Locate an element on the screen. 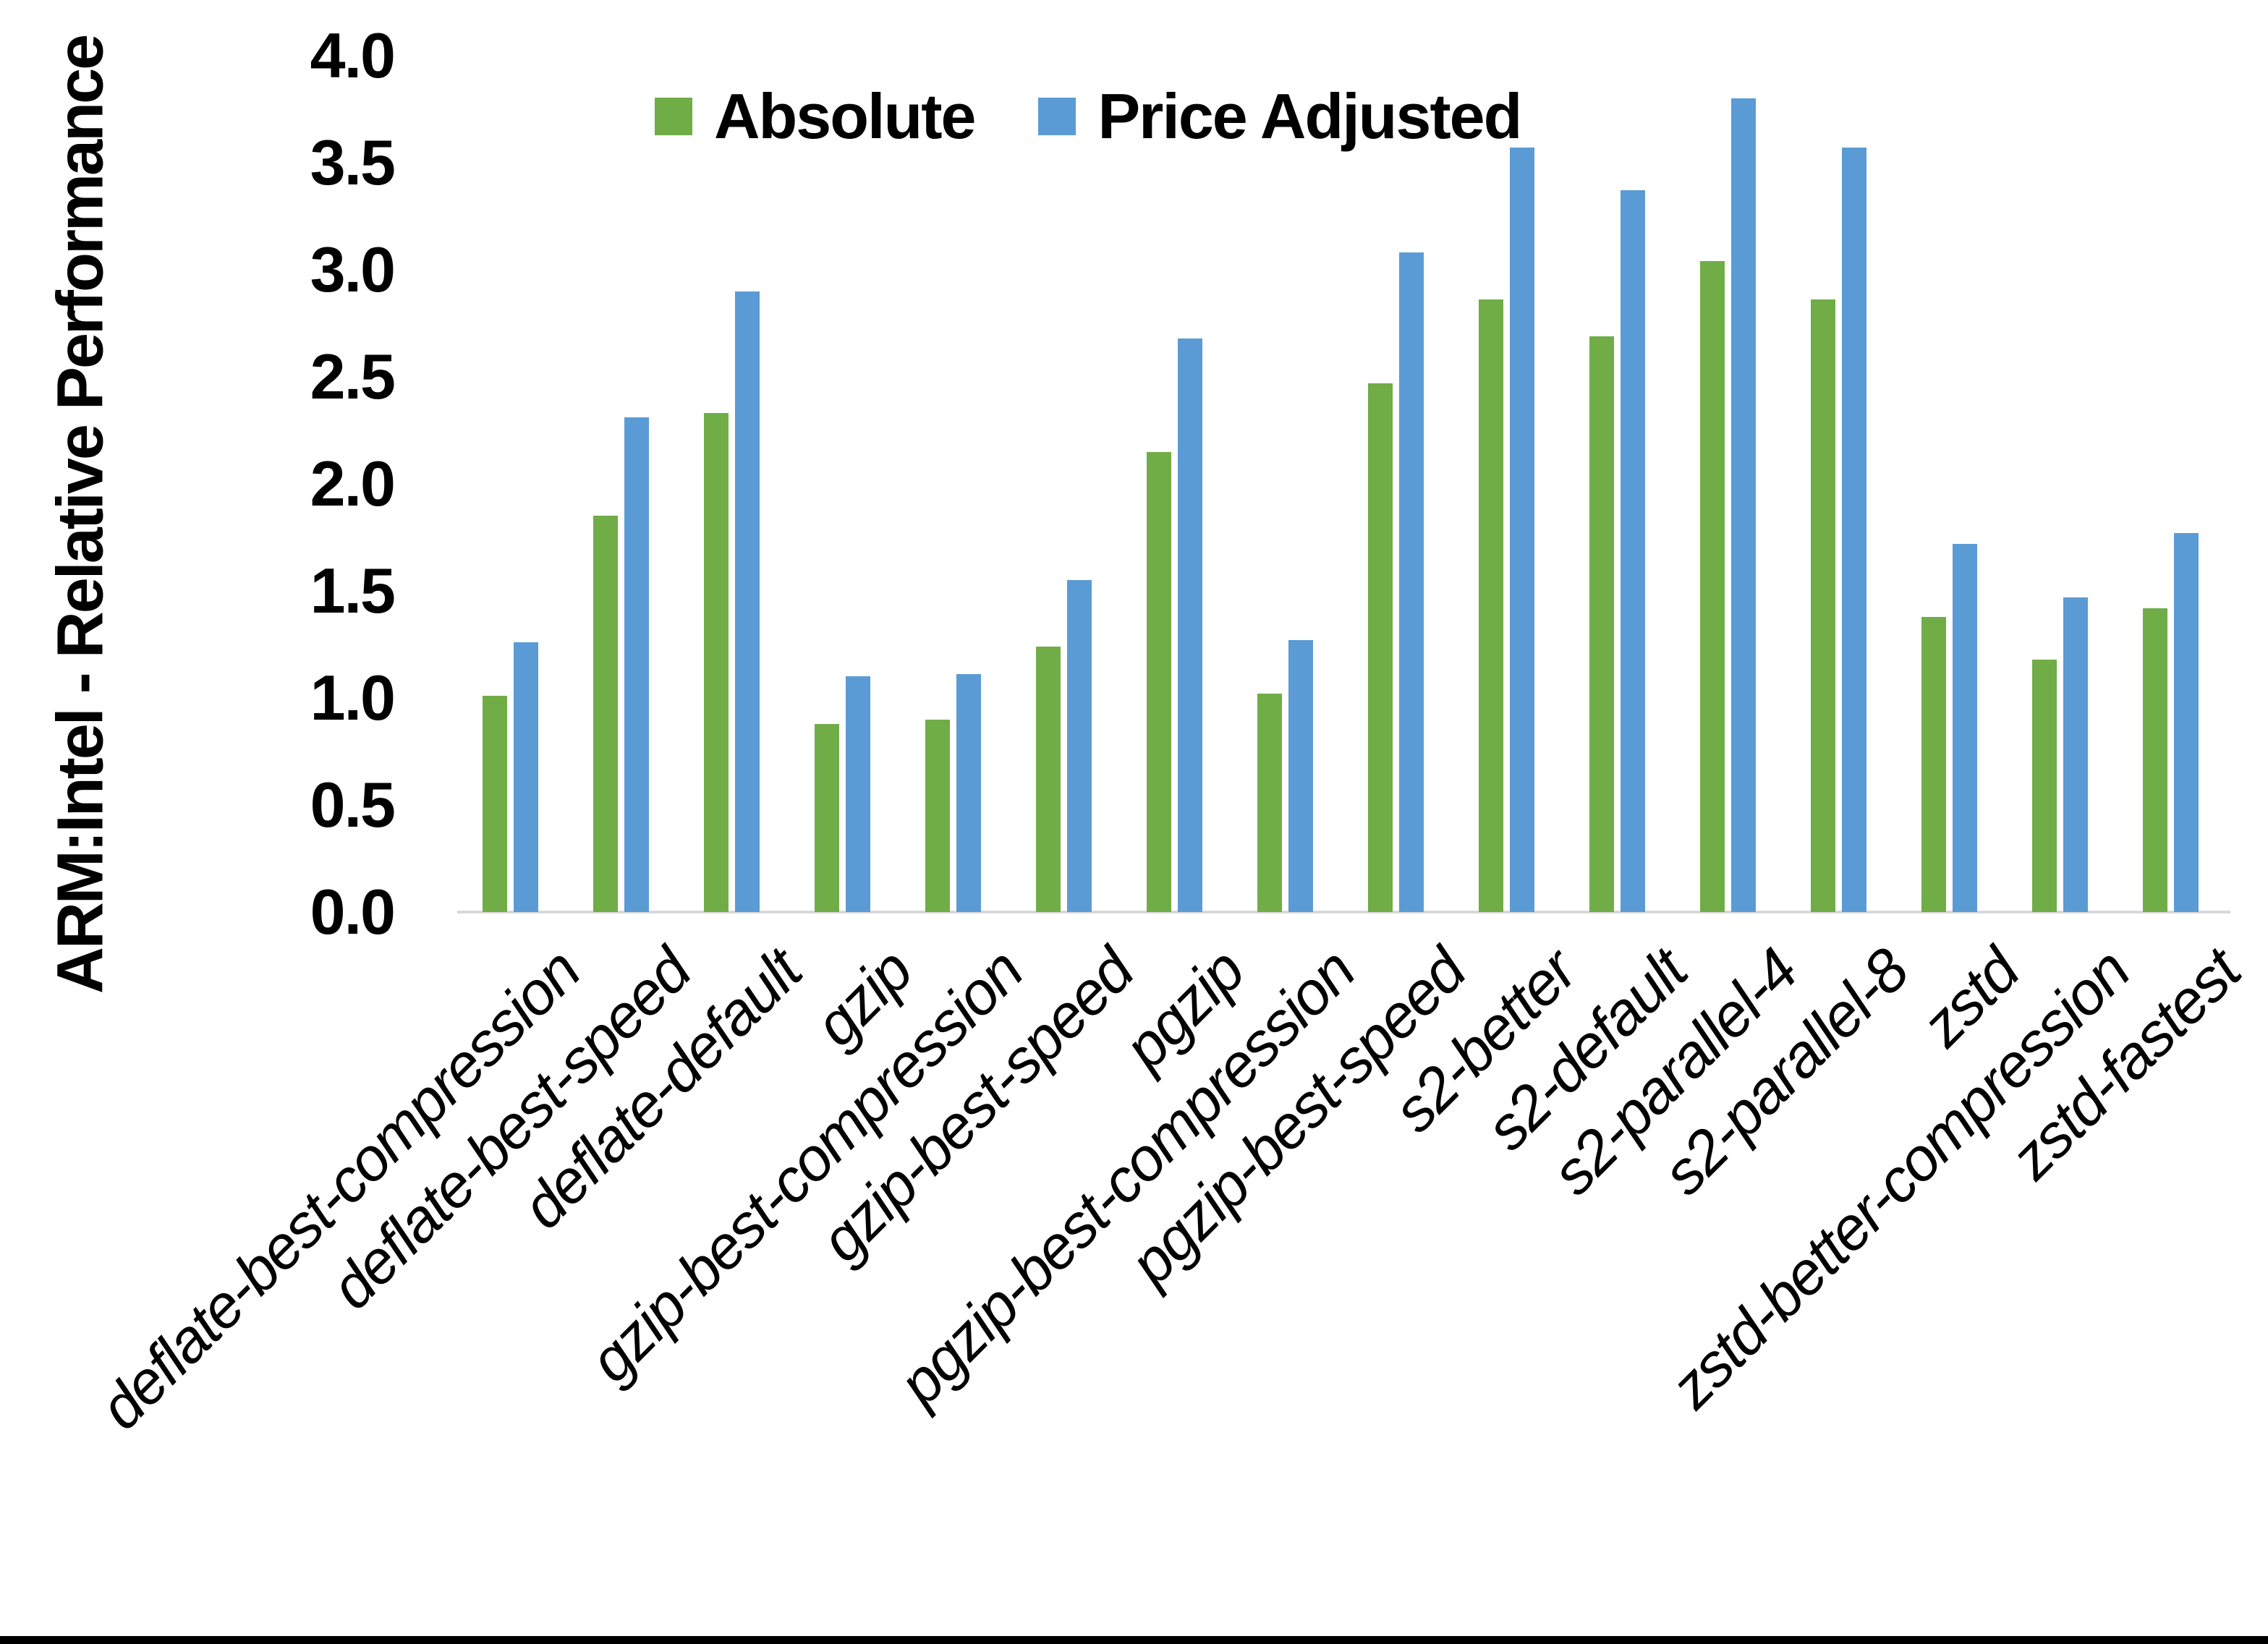 The width and height of the screenshot is (2268, 1644). bar-absolute-pgzip-best-speed is located at coordinates (1380, 647).